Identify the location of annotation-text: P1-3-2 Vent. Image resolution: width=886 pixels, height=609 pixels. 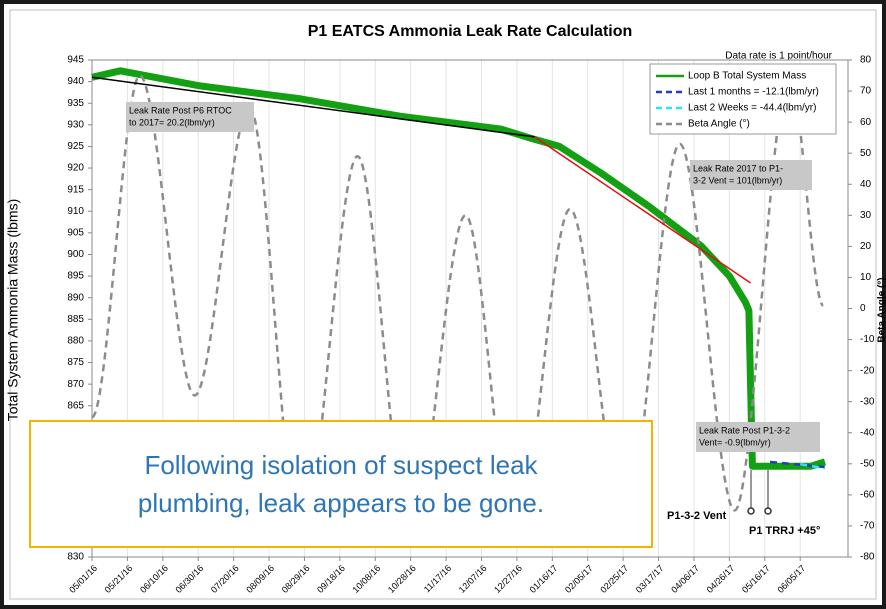
(697, 516).